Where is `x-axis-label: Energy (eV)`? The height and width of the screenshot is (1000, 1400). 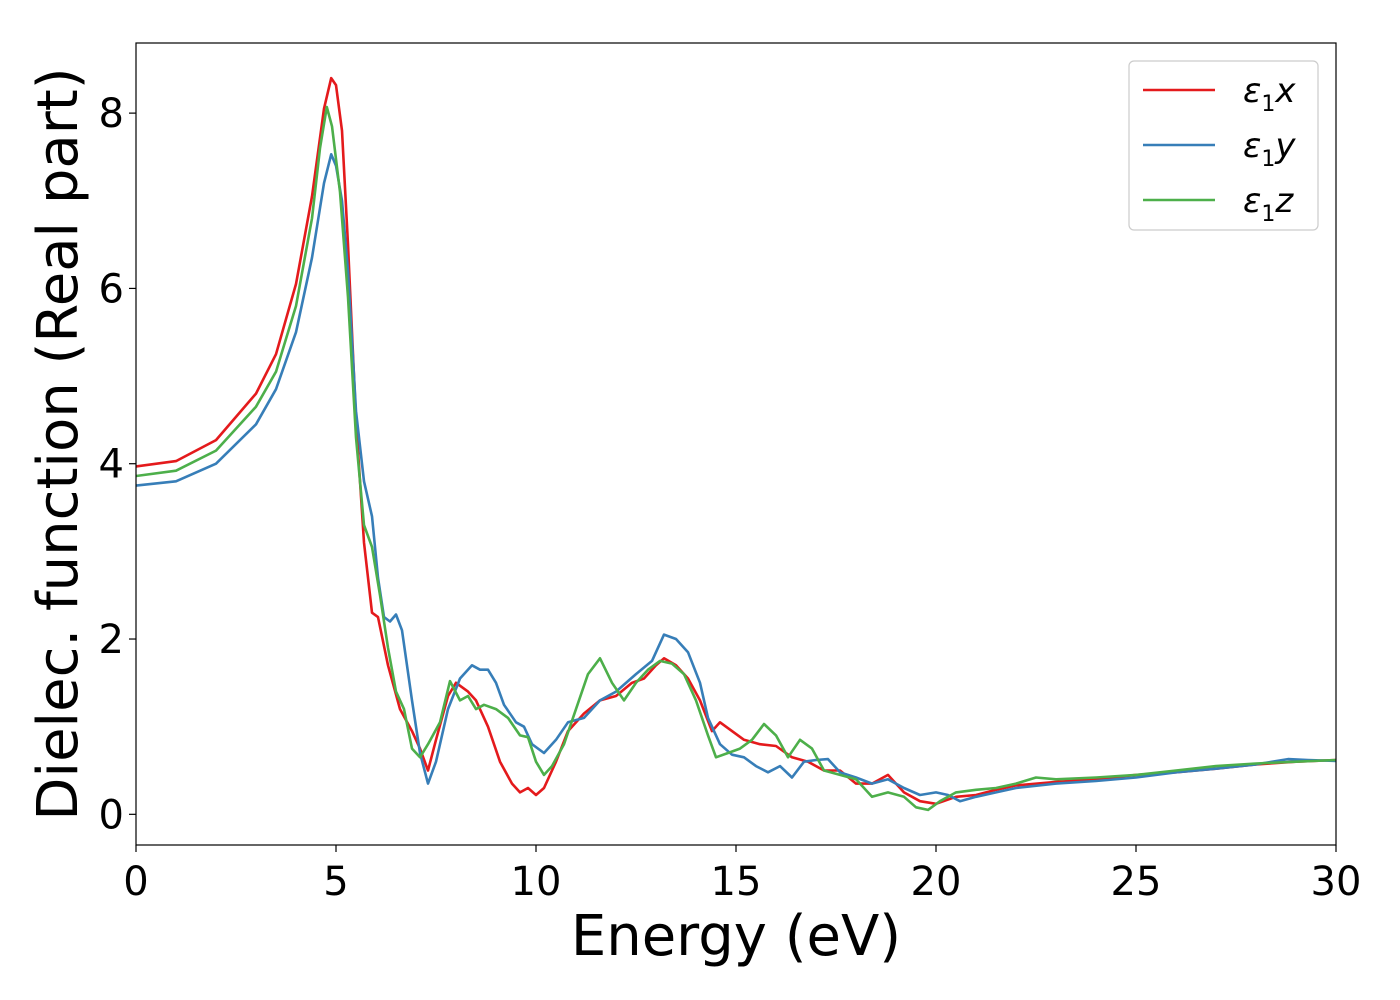
x-axis-label: Energy (eV) is located at coordinates (736, 936).